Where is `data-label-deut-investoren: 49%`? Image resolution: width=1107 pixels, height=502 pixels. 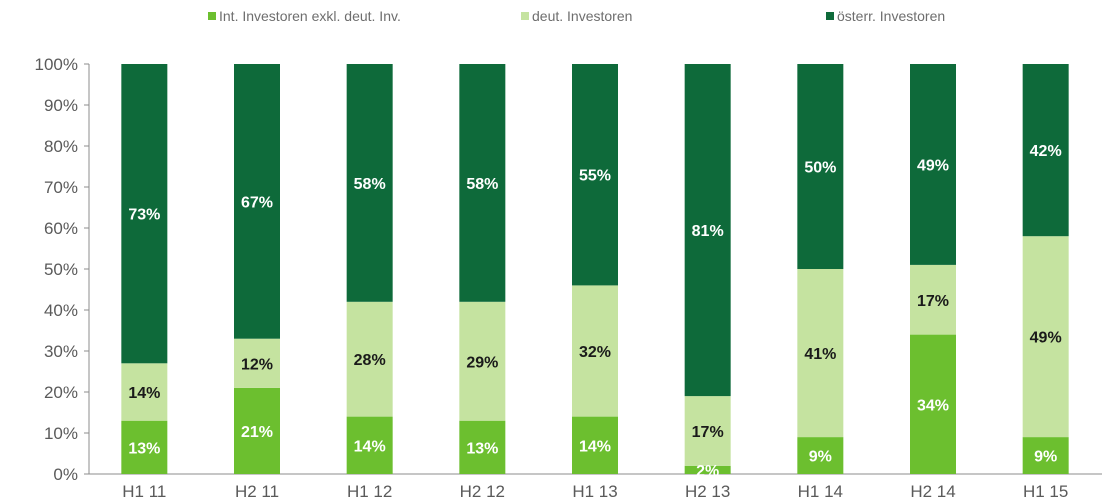
data-label-deut-investoren: 49% is located at coordinates (1046, 338).